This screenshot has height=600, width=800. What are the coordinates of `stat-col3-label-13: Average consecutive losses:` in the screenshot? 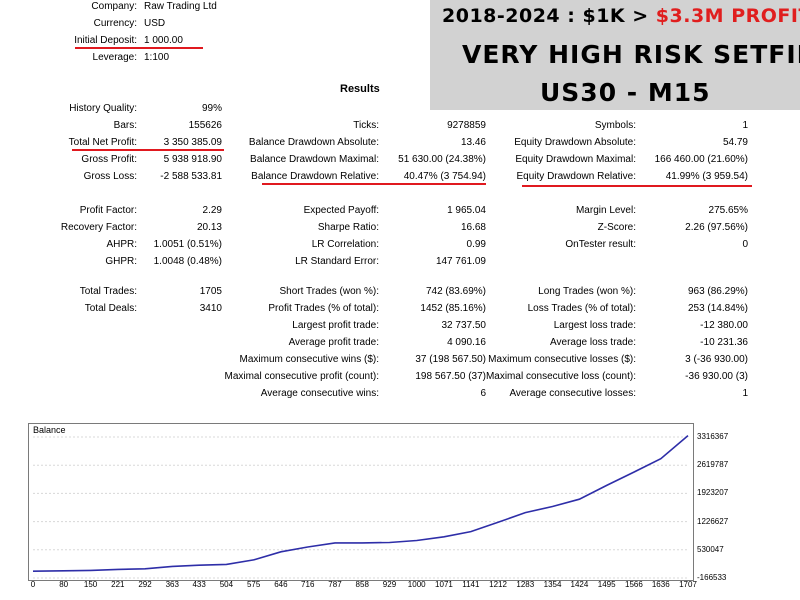 It's located at (572, 393).